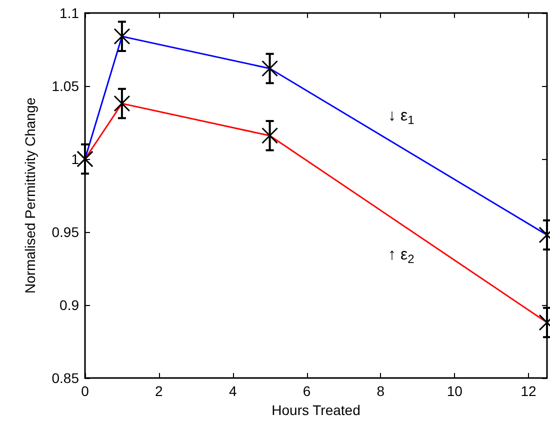 The image size is (550, 430). I want to click on y-axis-title: Normalised Permittivity Change, so click(30, 195).